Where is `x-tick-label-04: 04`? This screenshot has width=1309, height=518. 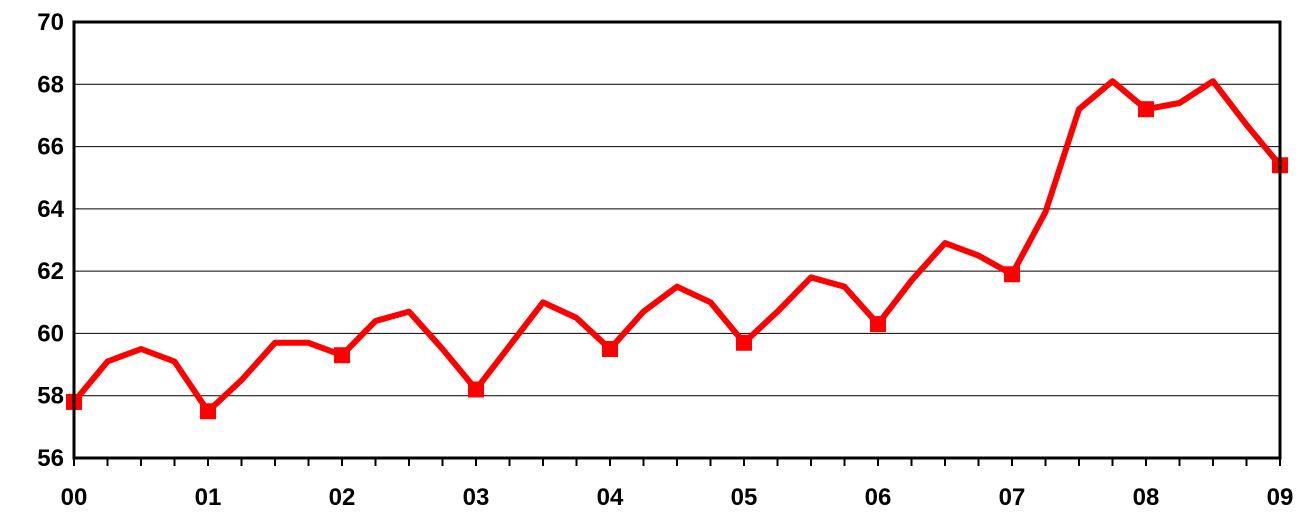
x-tick-label-04: 04 is located at coordinates (610, 497).